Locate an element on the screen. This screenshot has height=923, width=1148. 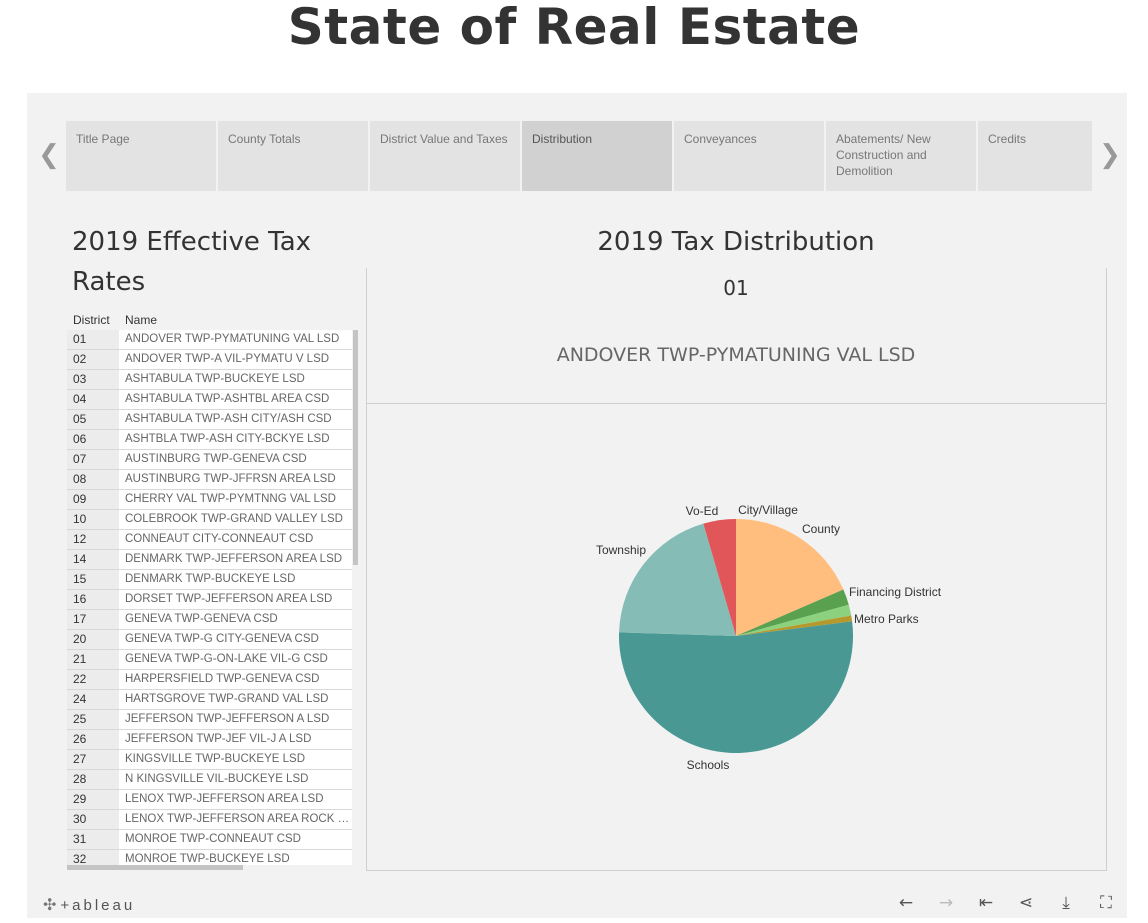
download-icon: ⤓ is located at coordinates (1066, 903).